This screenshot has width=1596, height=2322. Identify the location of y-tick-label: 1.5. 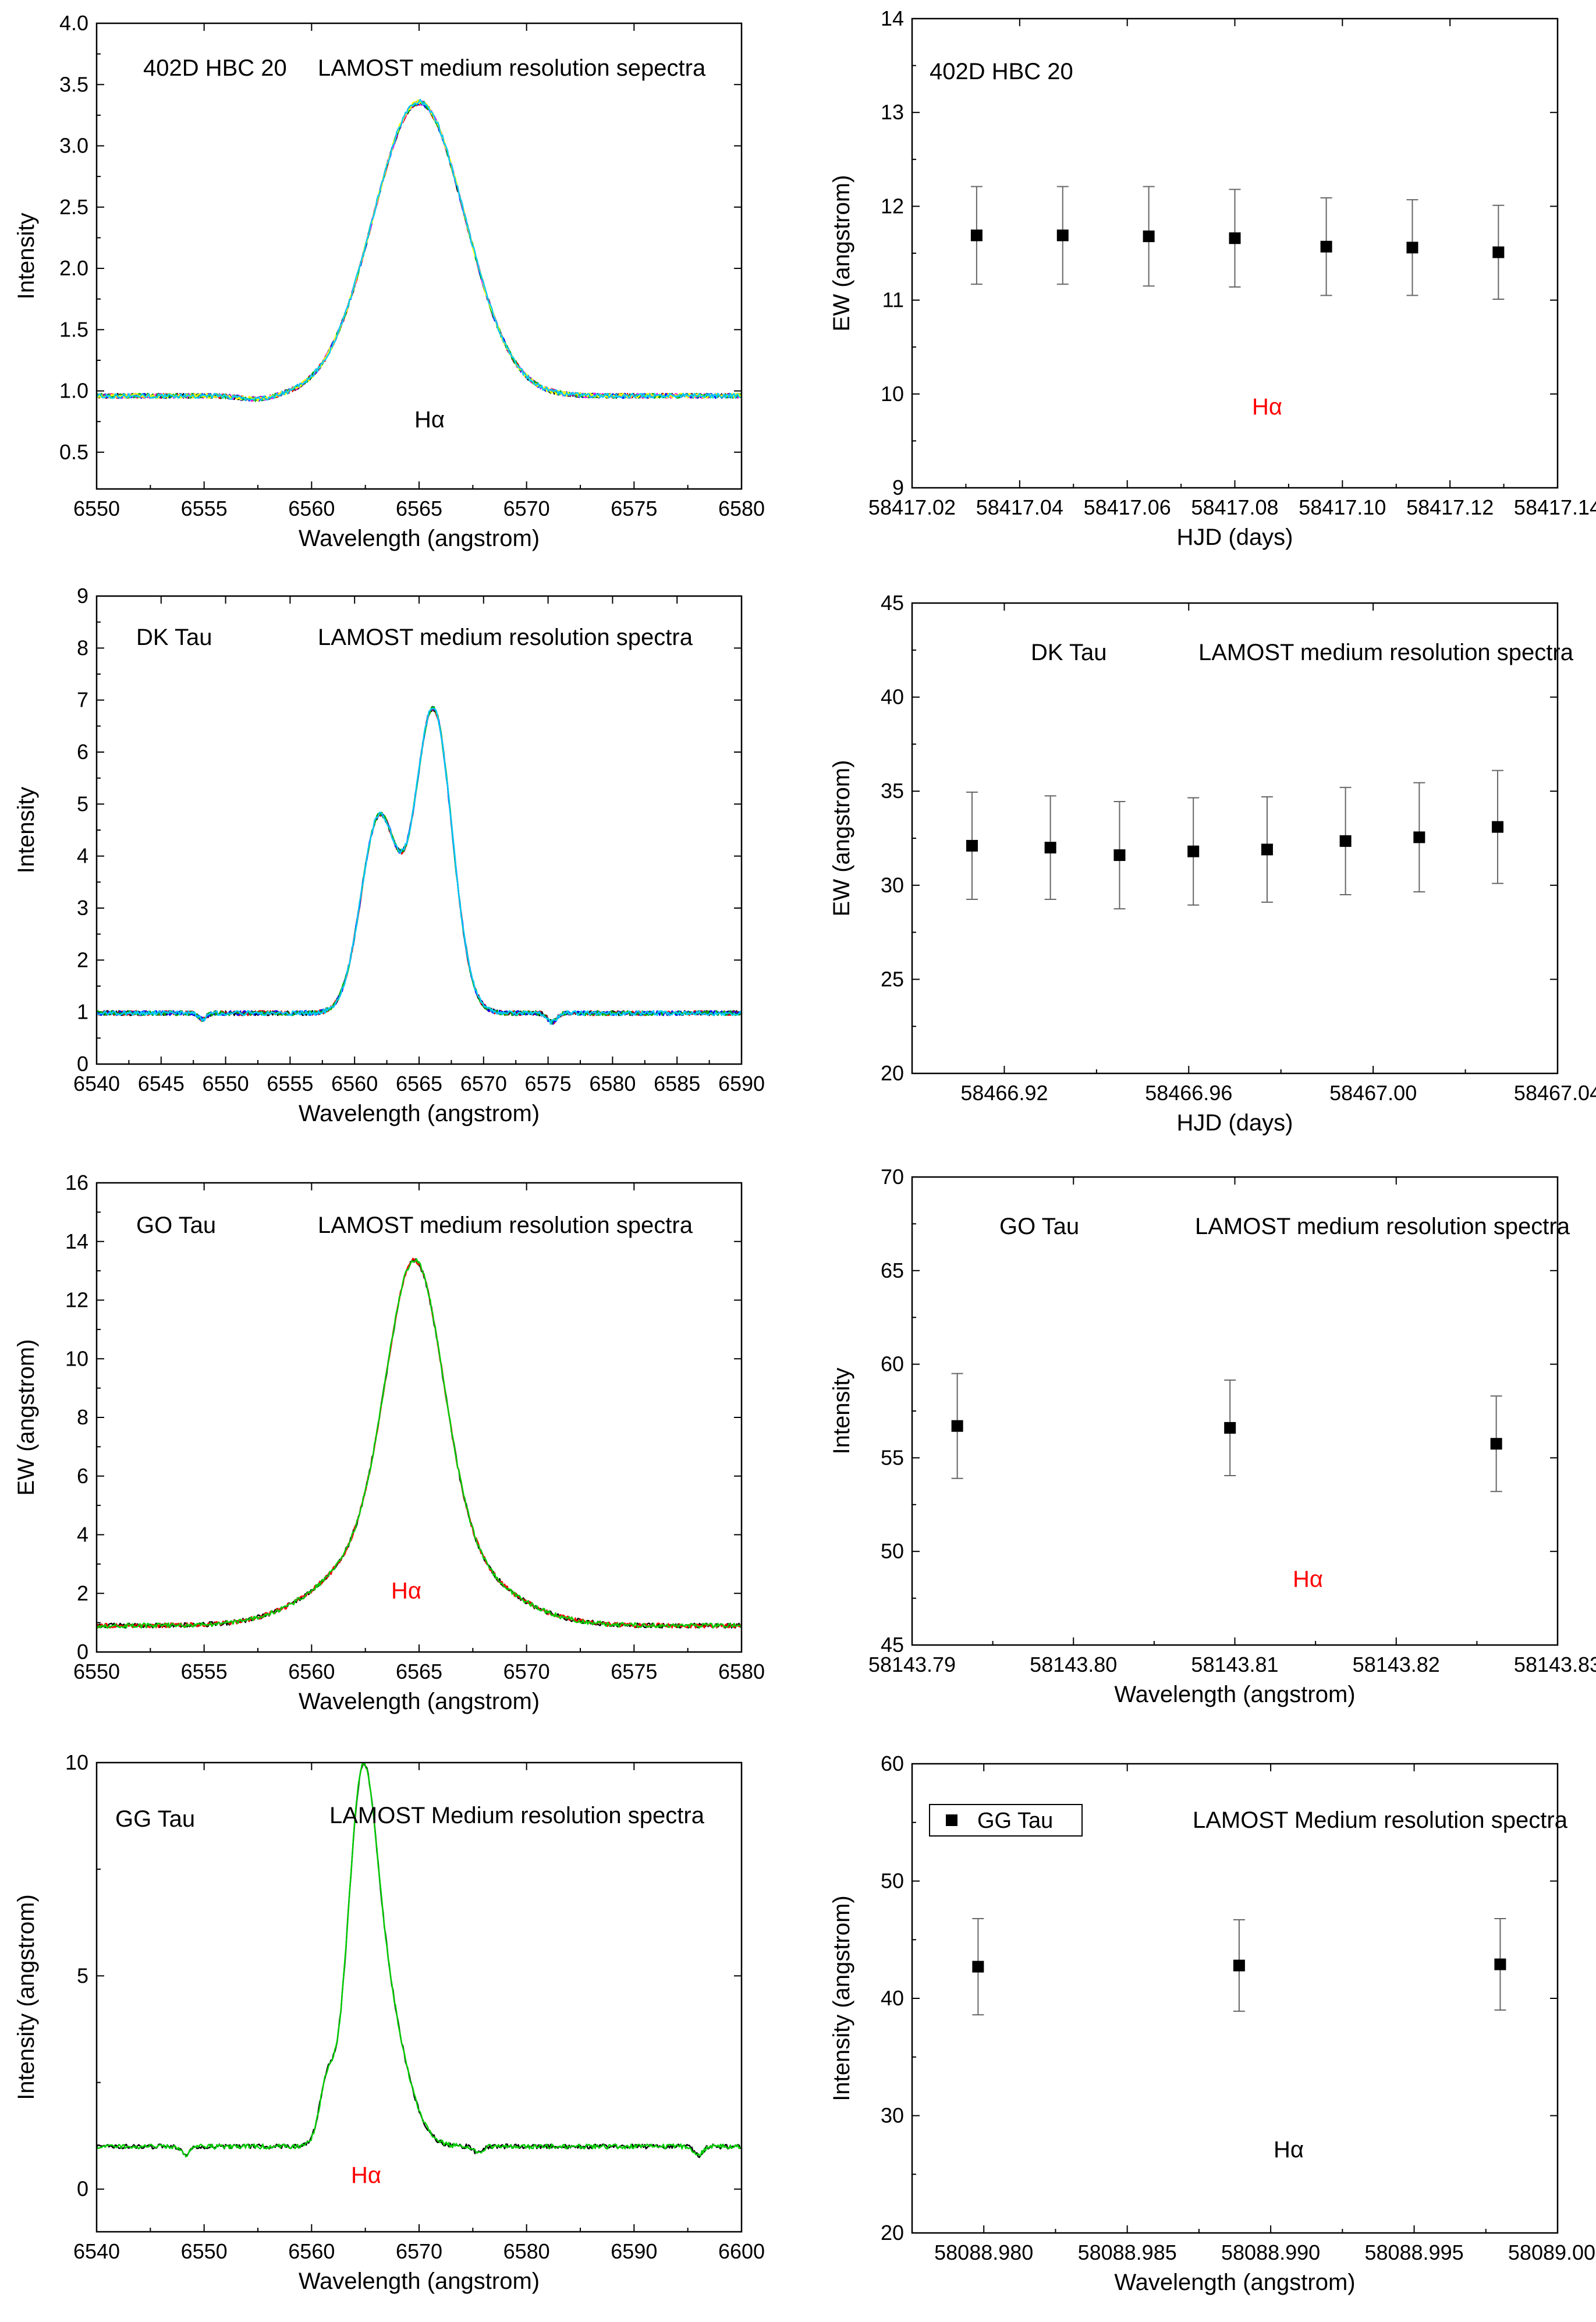
(73, 329).